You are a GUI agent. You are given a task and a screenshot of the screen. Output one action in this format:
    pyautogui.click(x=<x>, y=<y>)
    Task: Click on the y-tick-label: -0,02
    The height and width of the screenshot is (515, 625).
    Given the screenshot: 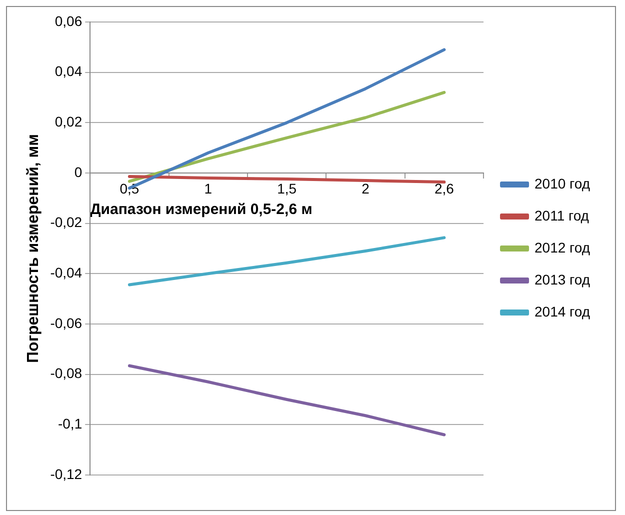 What is the action you would take?
    pyautogui.click(x=66, y=222)
    